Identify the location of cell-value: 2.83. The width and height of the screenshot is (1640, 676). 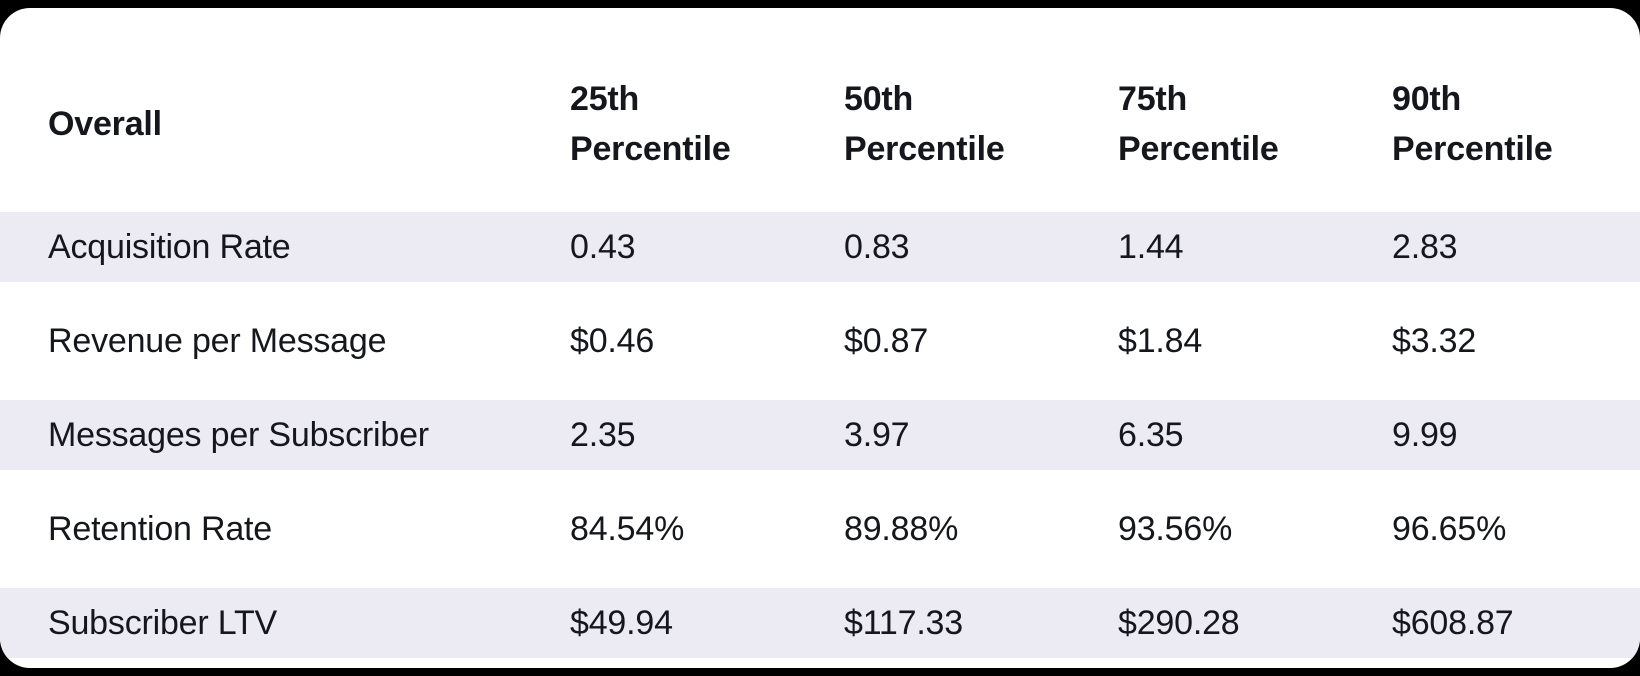
(1516, 247).